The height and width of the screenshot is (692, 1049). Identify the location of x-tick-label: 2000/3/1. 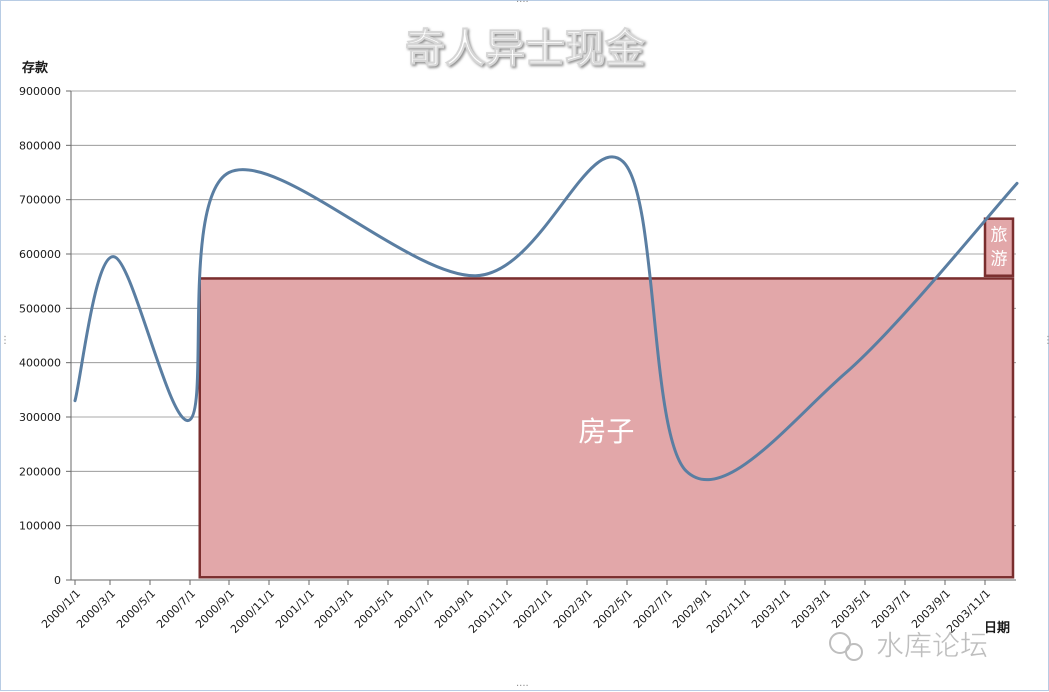
(96, 609).